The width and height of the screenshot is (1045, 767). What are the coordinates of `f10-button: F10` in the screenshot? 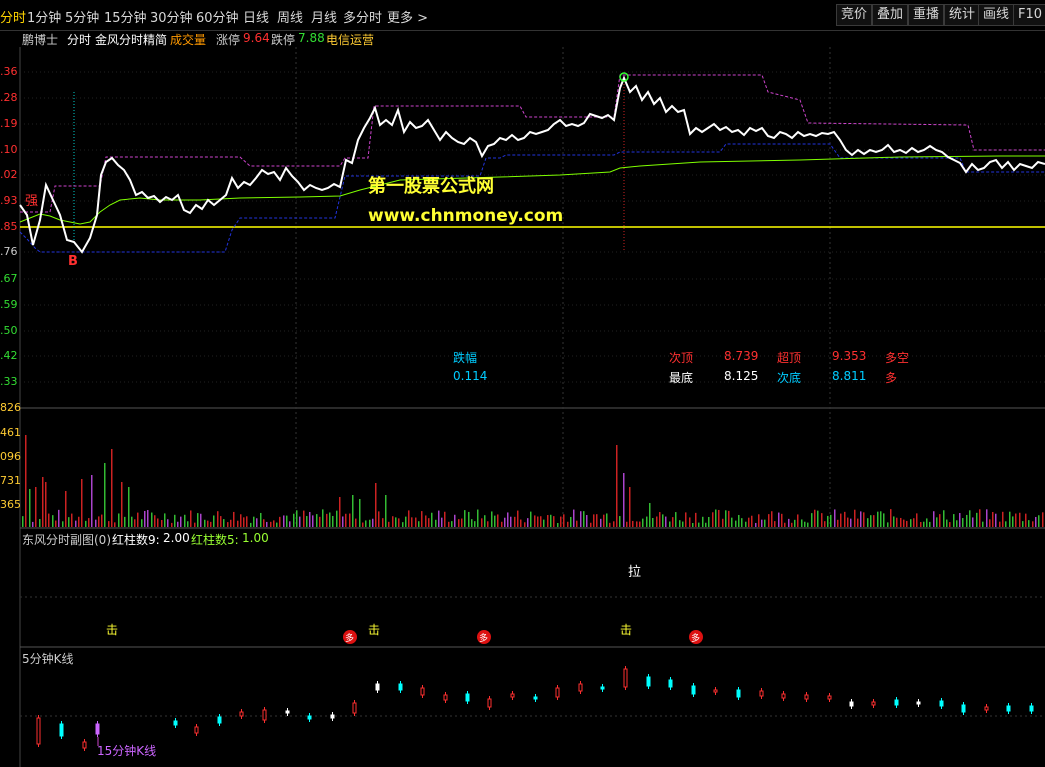 It's located at (1029, 15).